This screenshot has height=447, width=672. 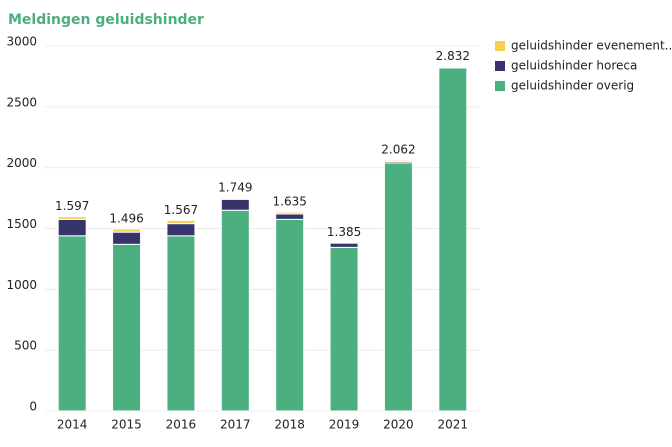 What do you see at coordinates (33, 407) in the screenshot?
I see `y-tick-label: 0` at bounding box center [33, 407].